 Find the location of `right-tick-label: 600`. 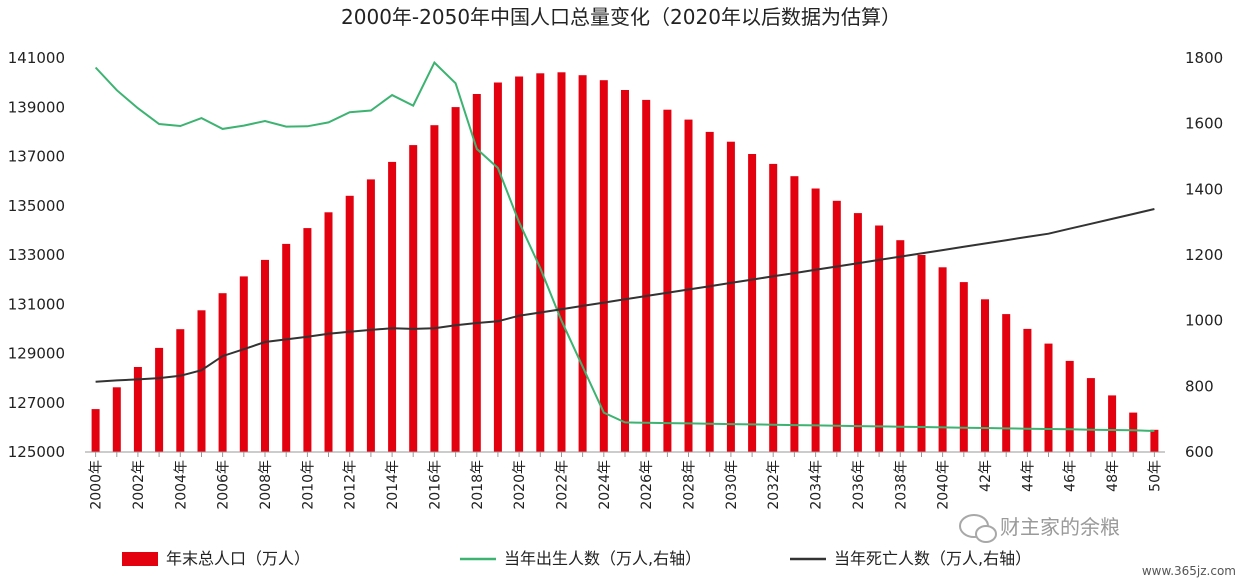

right-tick-label: 600 is located at coordinates (1199, 452).